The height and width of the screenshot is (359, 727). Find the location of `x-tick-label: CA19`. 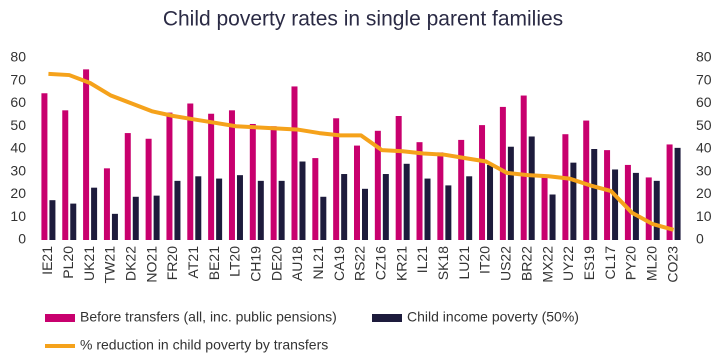

x-tick-label: CA19 is located at coordinates (339, 263).